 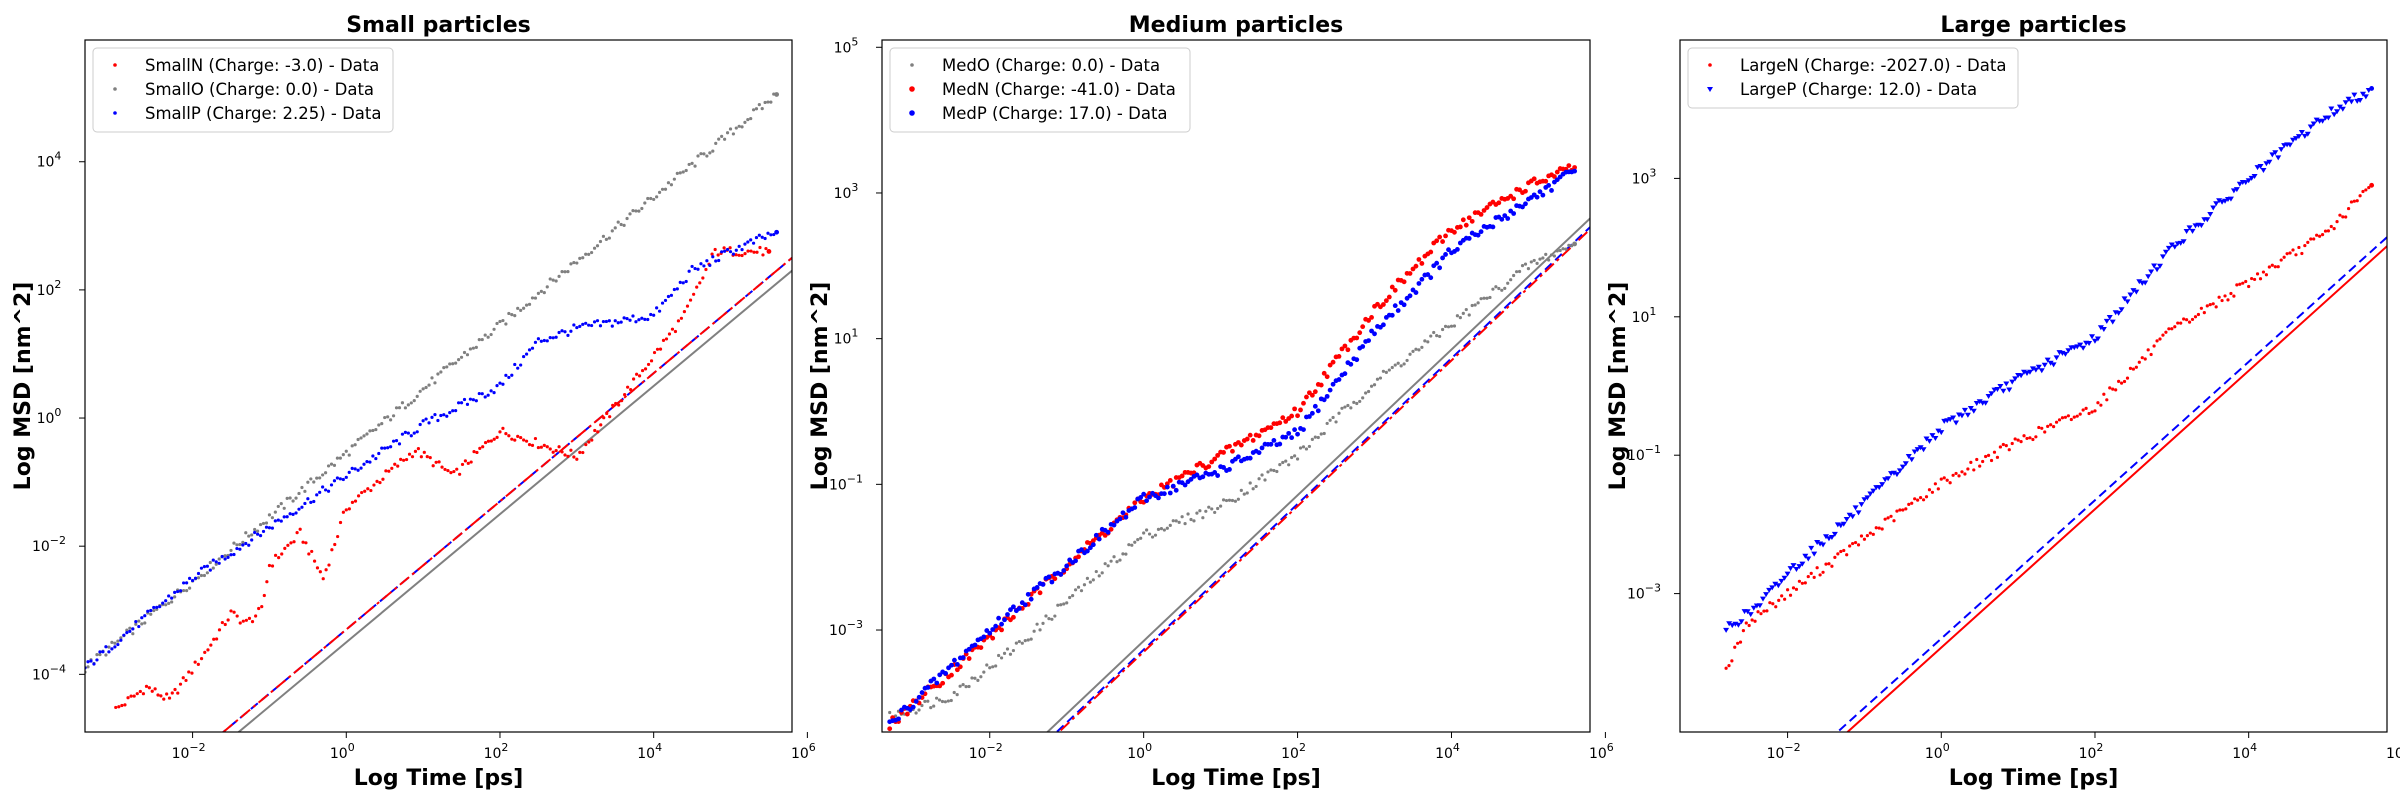 What do you see at coordinates (912, 65) in the screenshot?
I see `legend-marker` at bounding box center [912, 65].